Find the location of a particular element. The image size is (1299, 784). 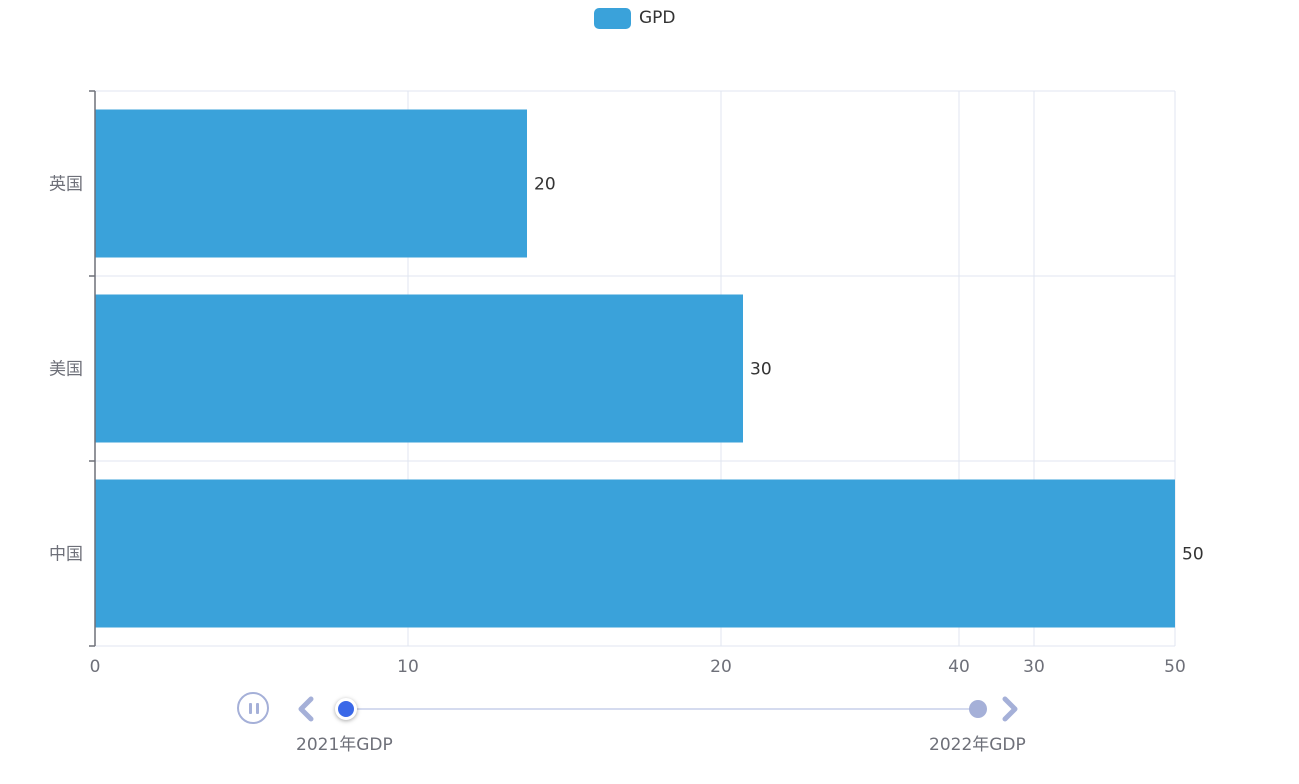

timeline: 2021年GDP 2022年GDP is located at coordinates (649, 730).